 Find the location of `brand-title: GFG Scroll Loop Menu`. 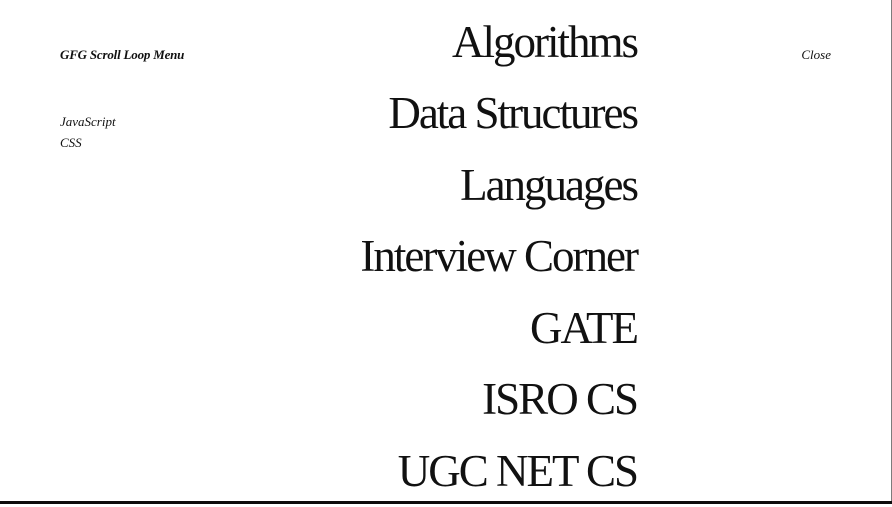

brand-title: GFG Scroll Loop Menu is located at coordinates (122, 54).